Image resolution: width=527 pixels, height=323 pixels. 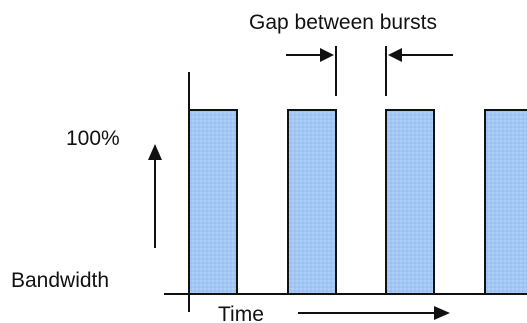 I want to click on level-label: 100%, so click(x=93, y=138).